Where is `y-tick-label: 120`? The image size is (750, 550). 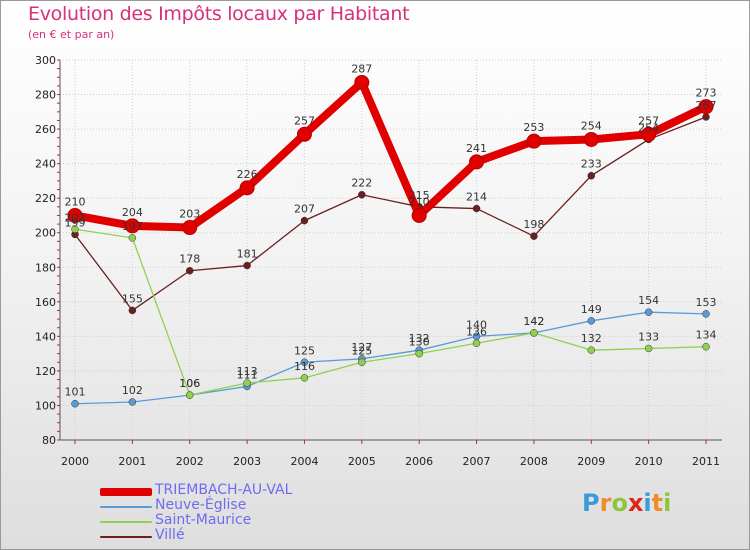 y-tick-label: 120 is located at coordinates (45, 371).